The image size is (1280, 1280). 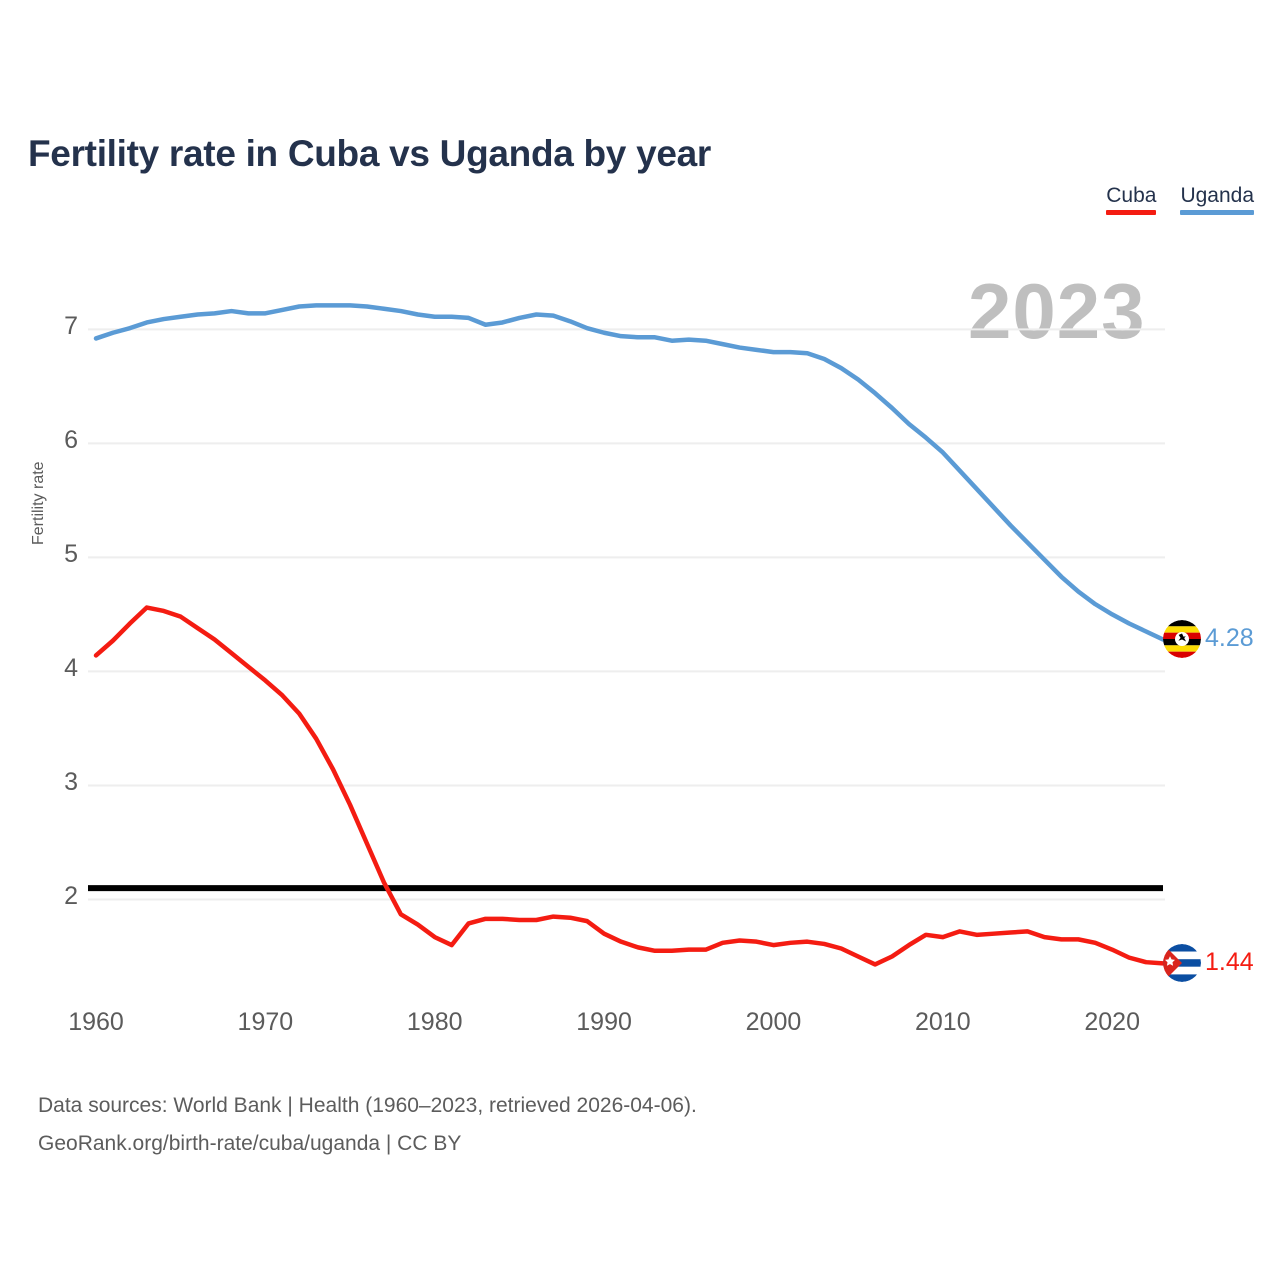 I want to click on x-axis-tick-label: 1980, so click(x=434, y=1022).